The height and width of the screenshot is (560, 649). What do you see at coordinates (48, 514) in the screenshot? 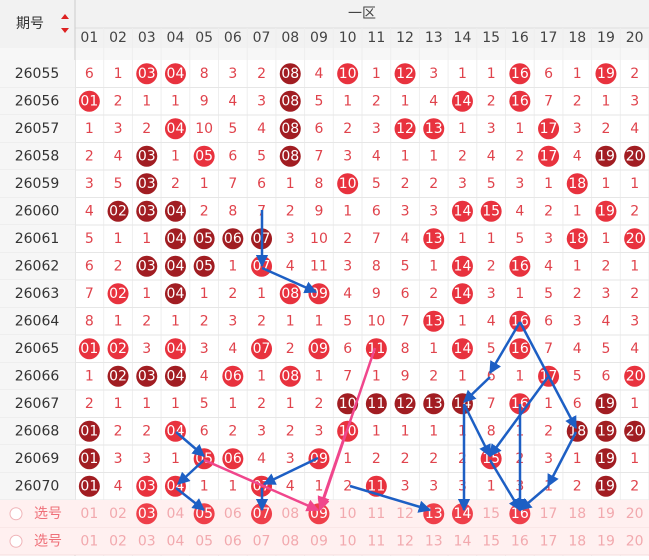
I see `selector-label: 选号` at bounding box center [48, 514].